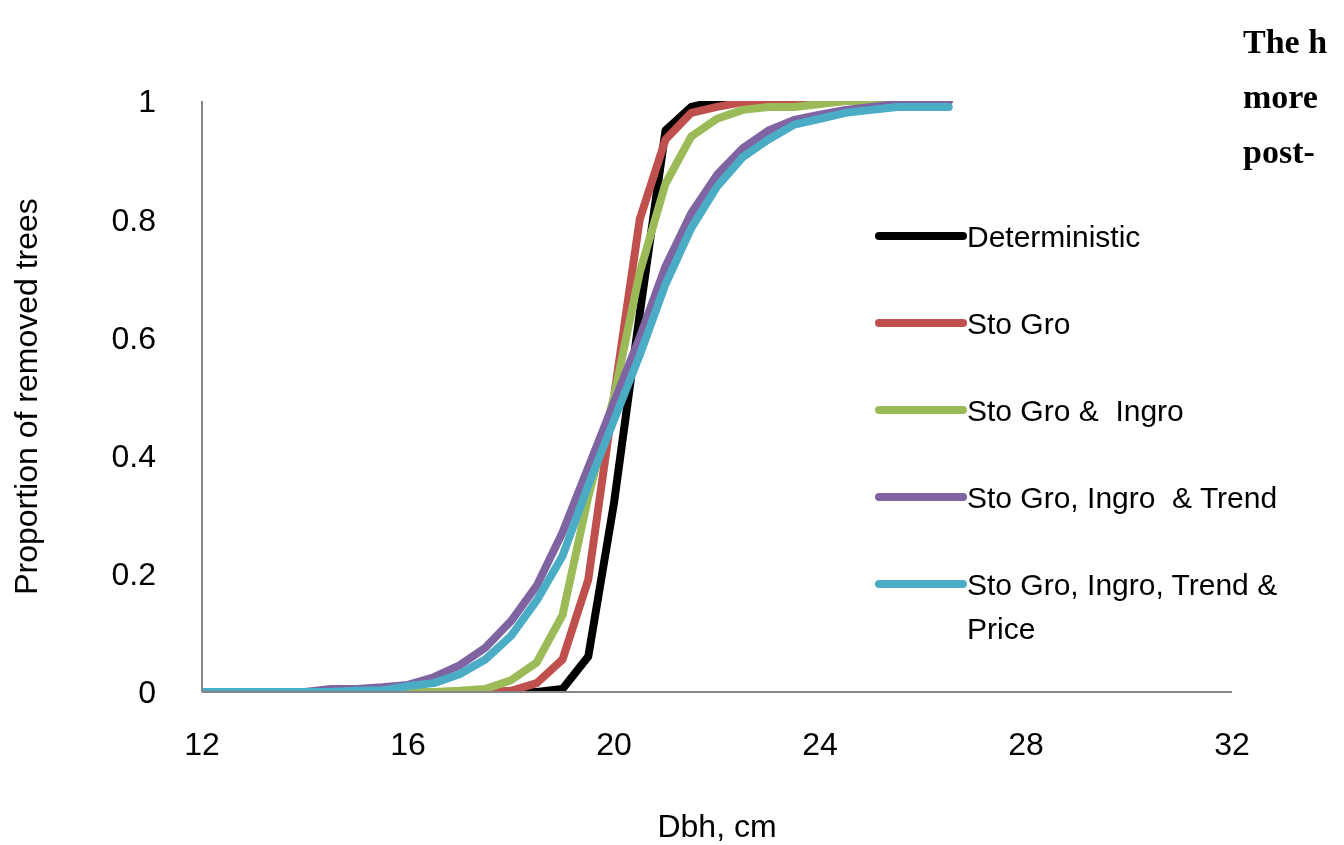 The image size is (1344, 845). I want to click on y-tick-label: 0.6, so click(133, 337).